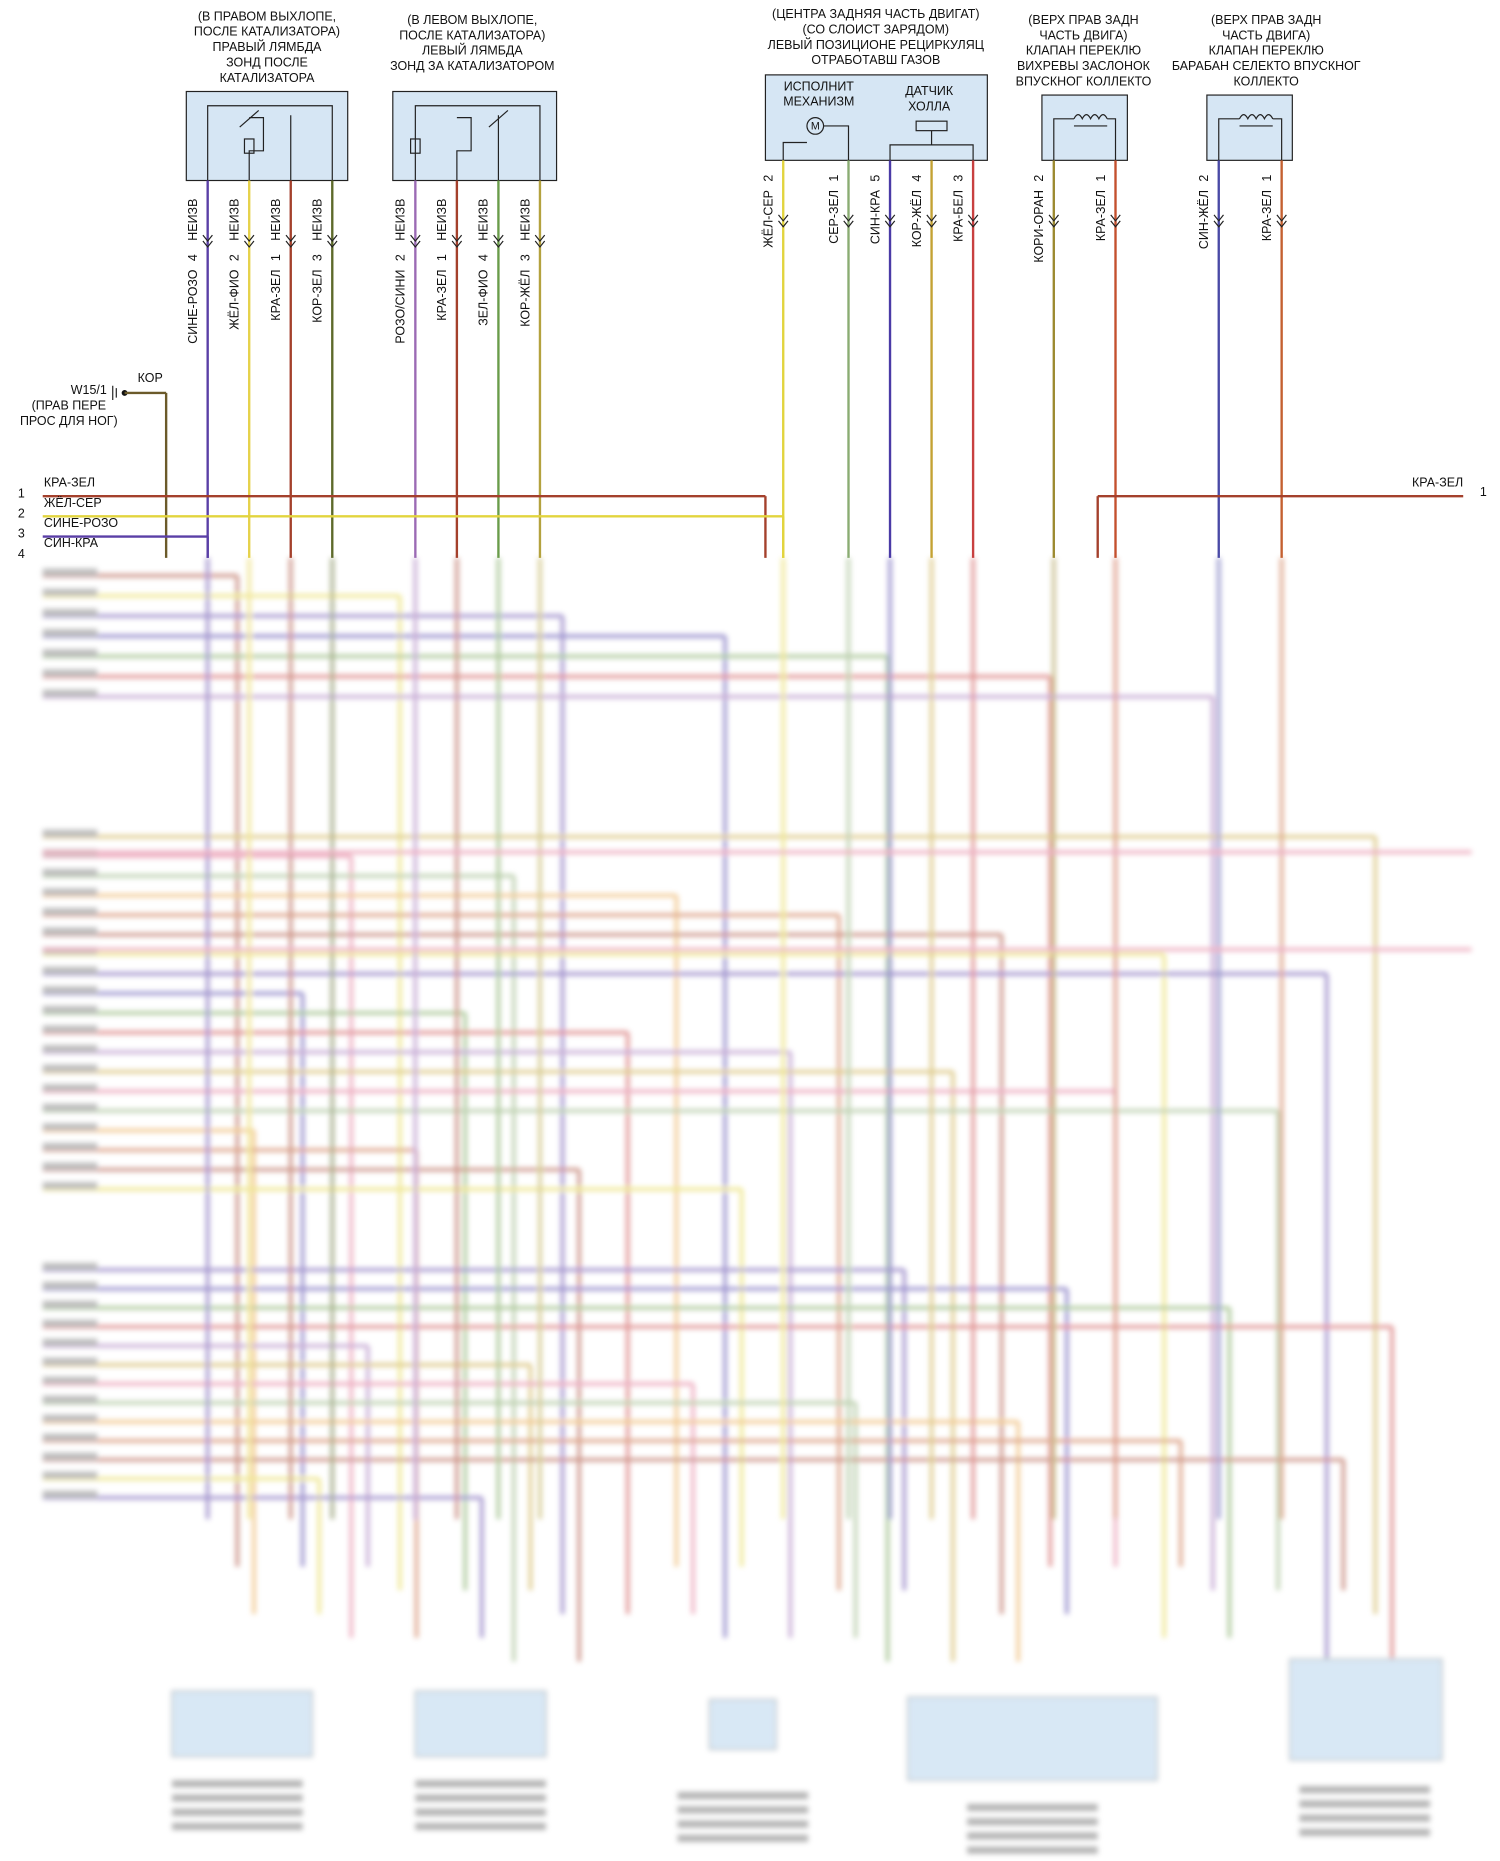  I want to click on component-box, so click(876, 117).